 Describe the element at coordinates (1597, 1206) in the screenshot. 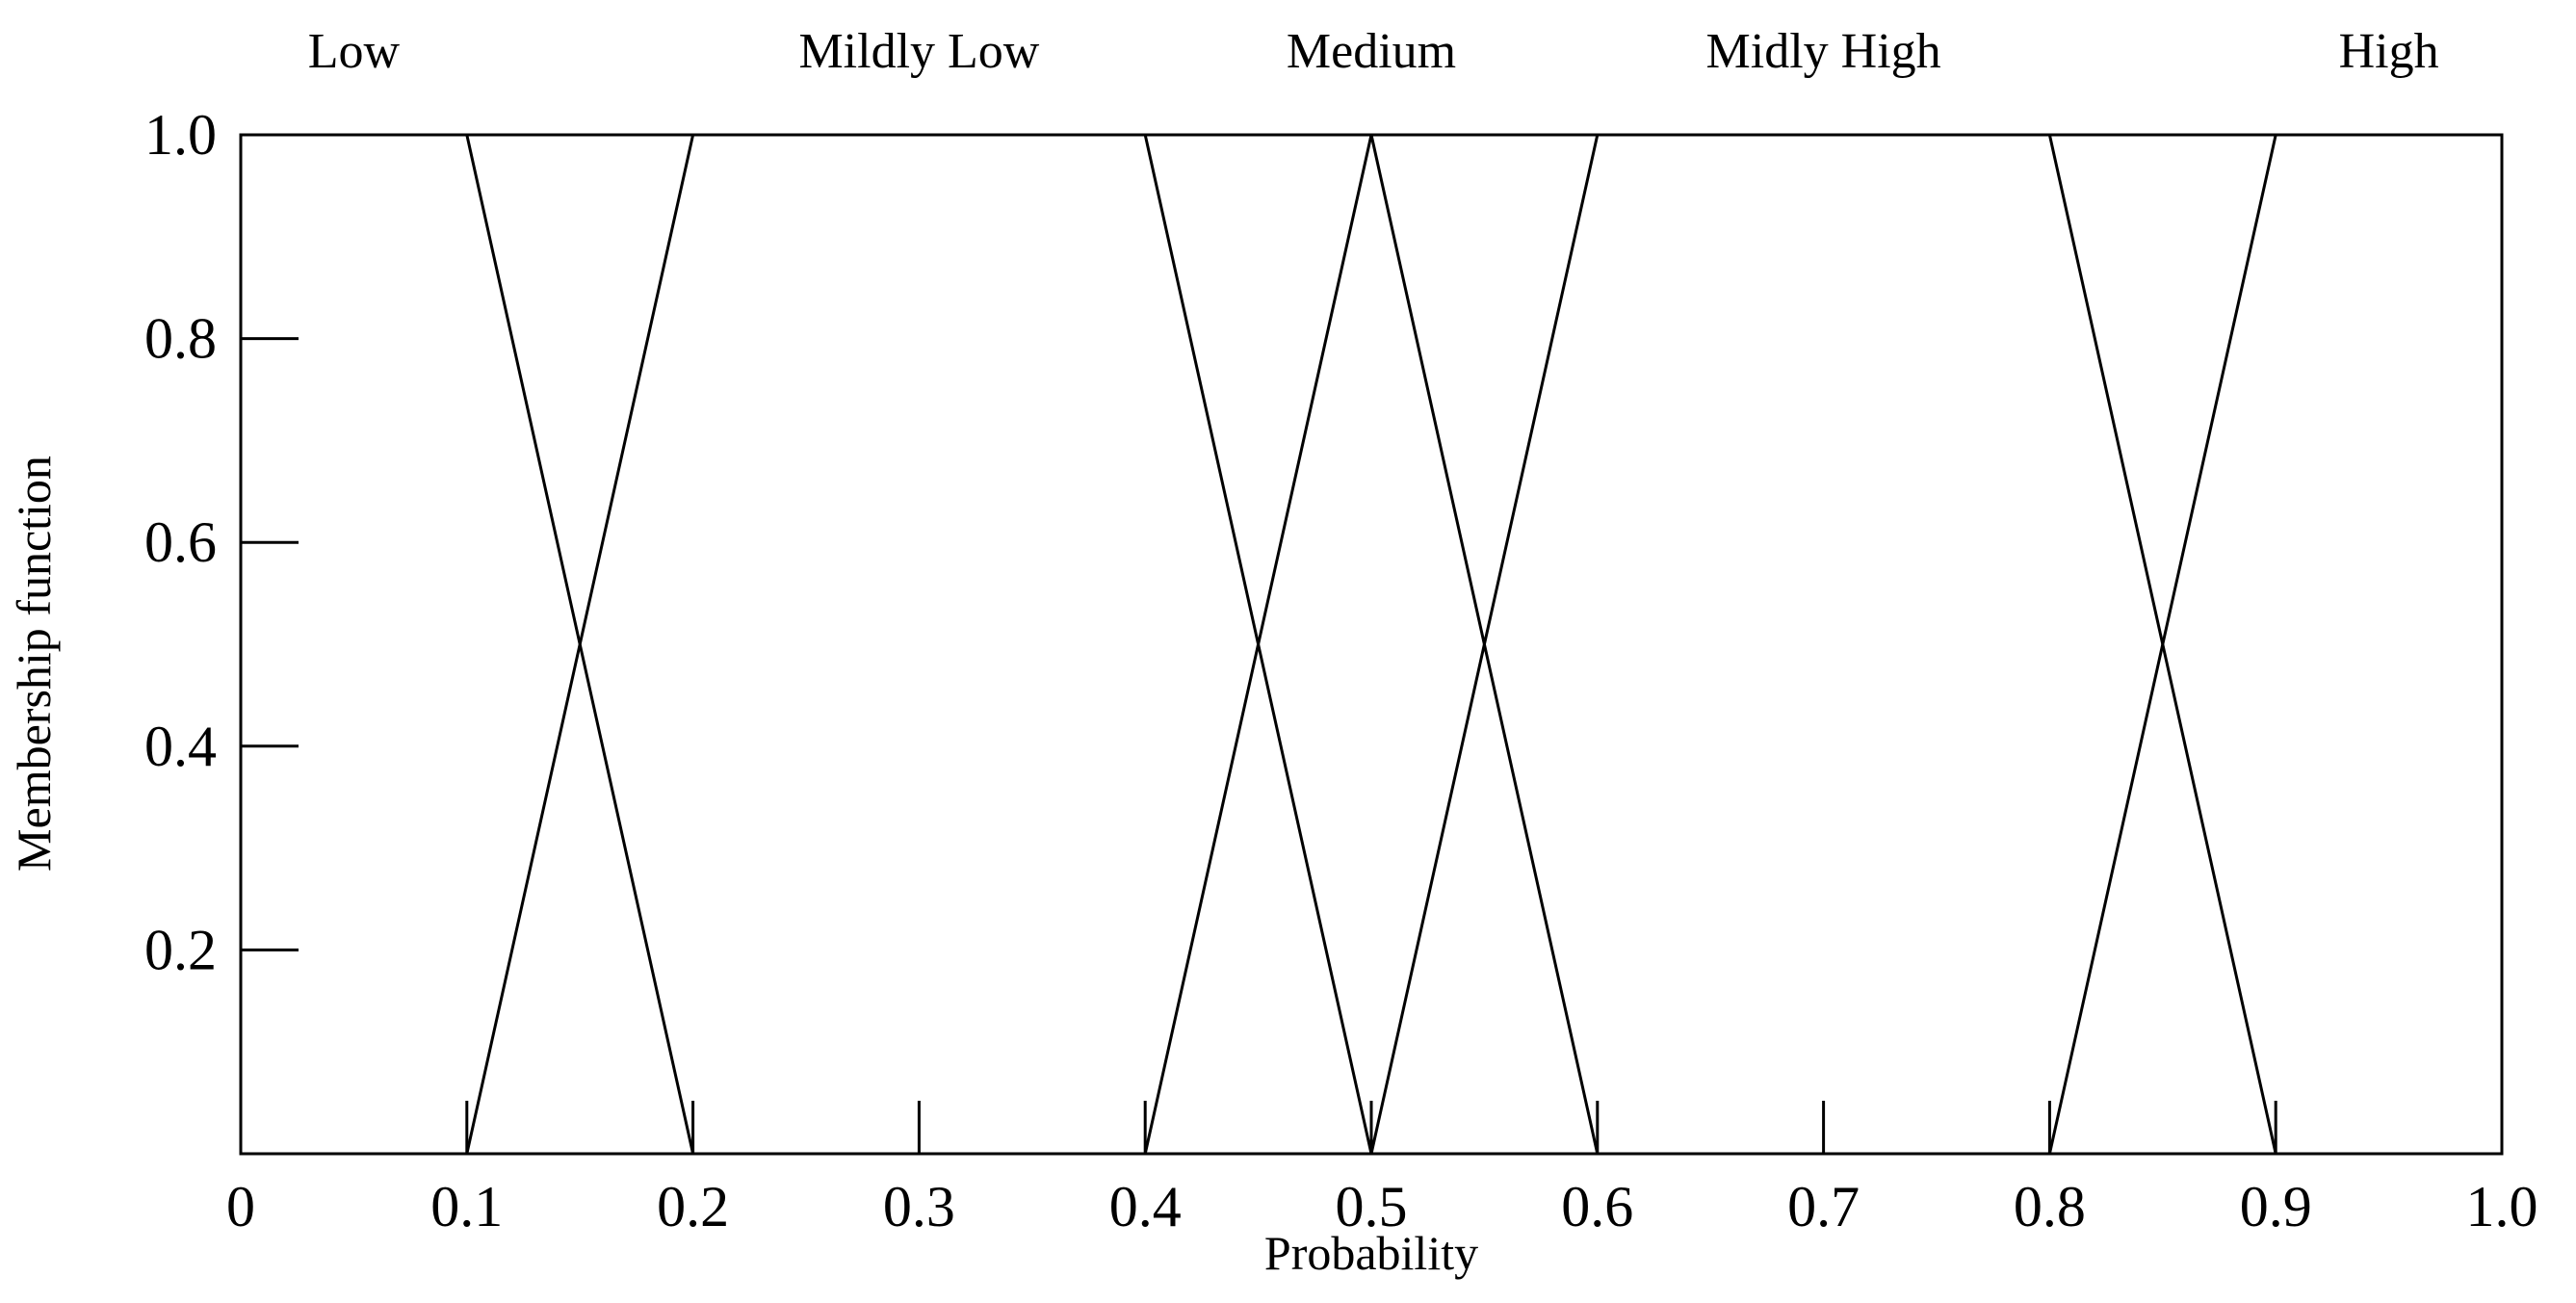

I see `x-tick-label: 0.6` at that location.